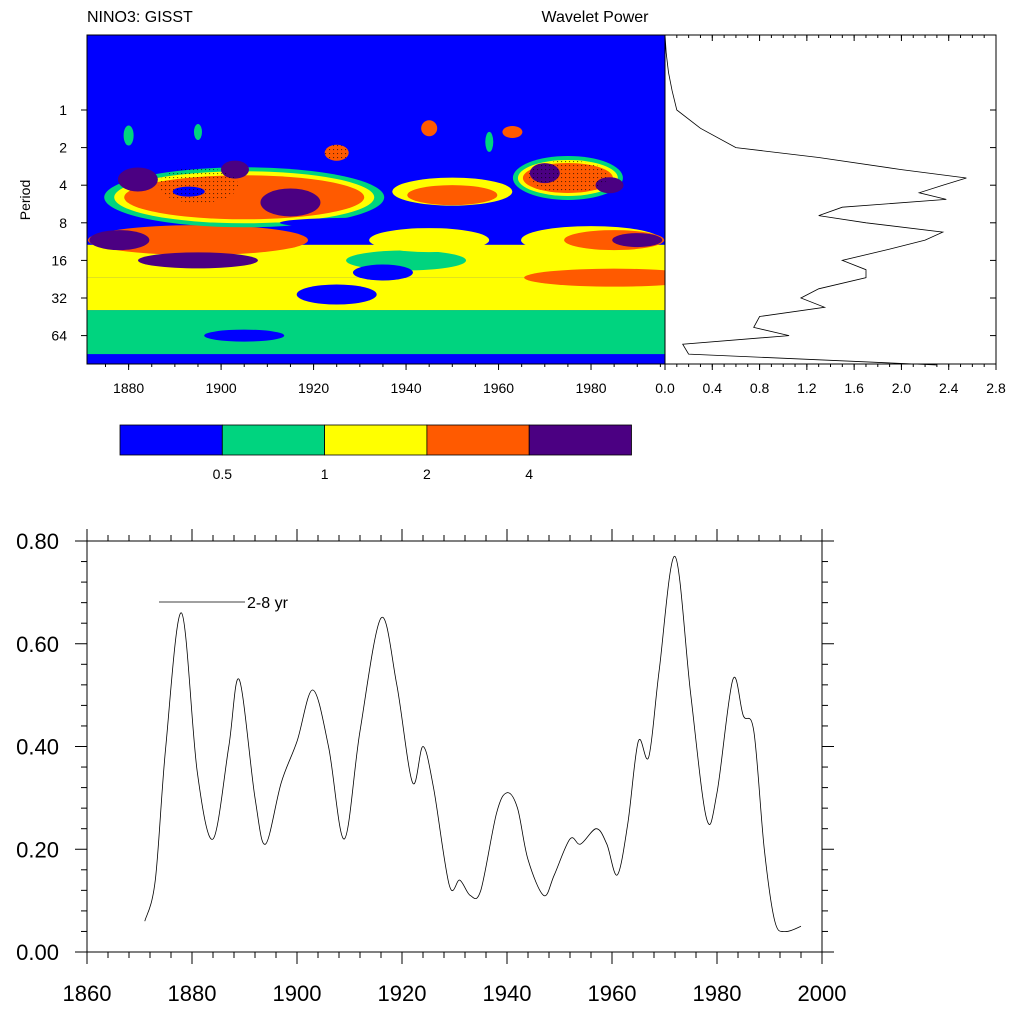  What do you see at coordinates (37, 849) in the screenshot?
I see `ts-ytick-label: 0.20` at bounding box center [37, 849].